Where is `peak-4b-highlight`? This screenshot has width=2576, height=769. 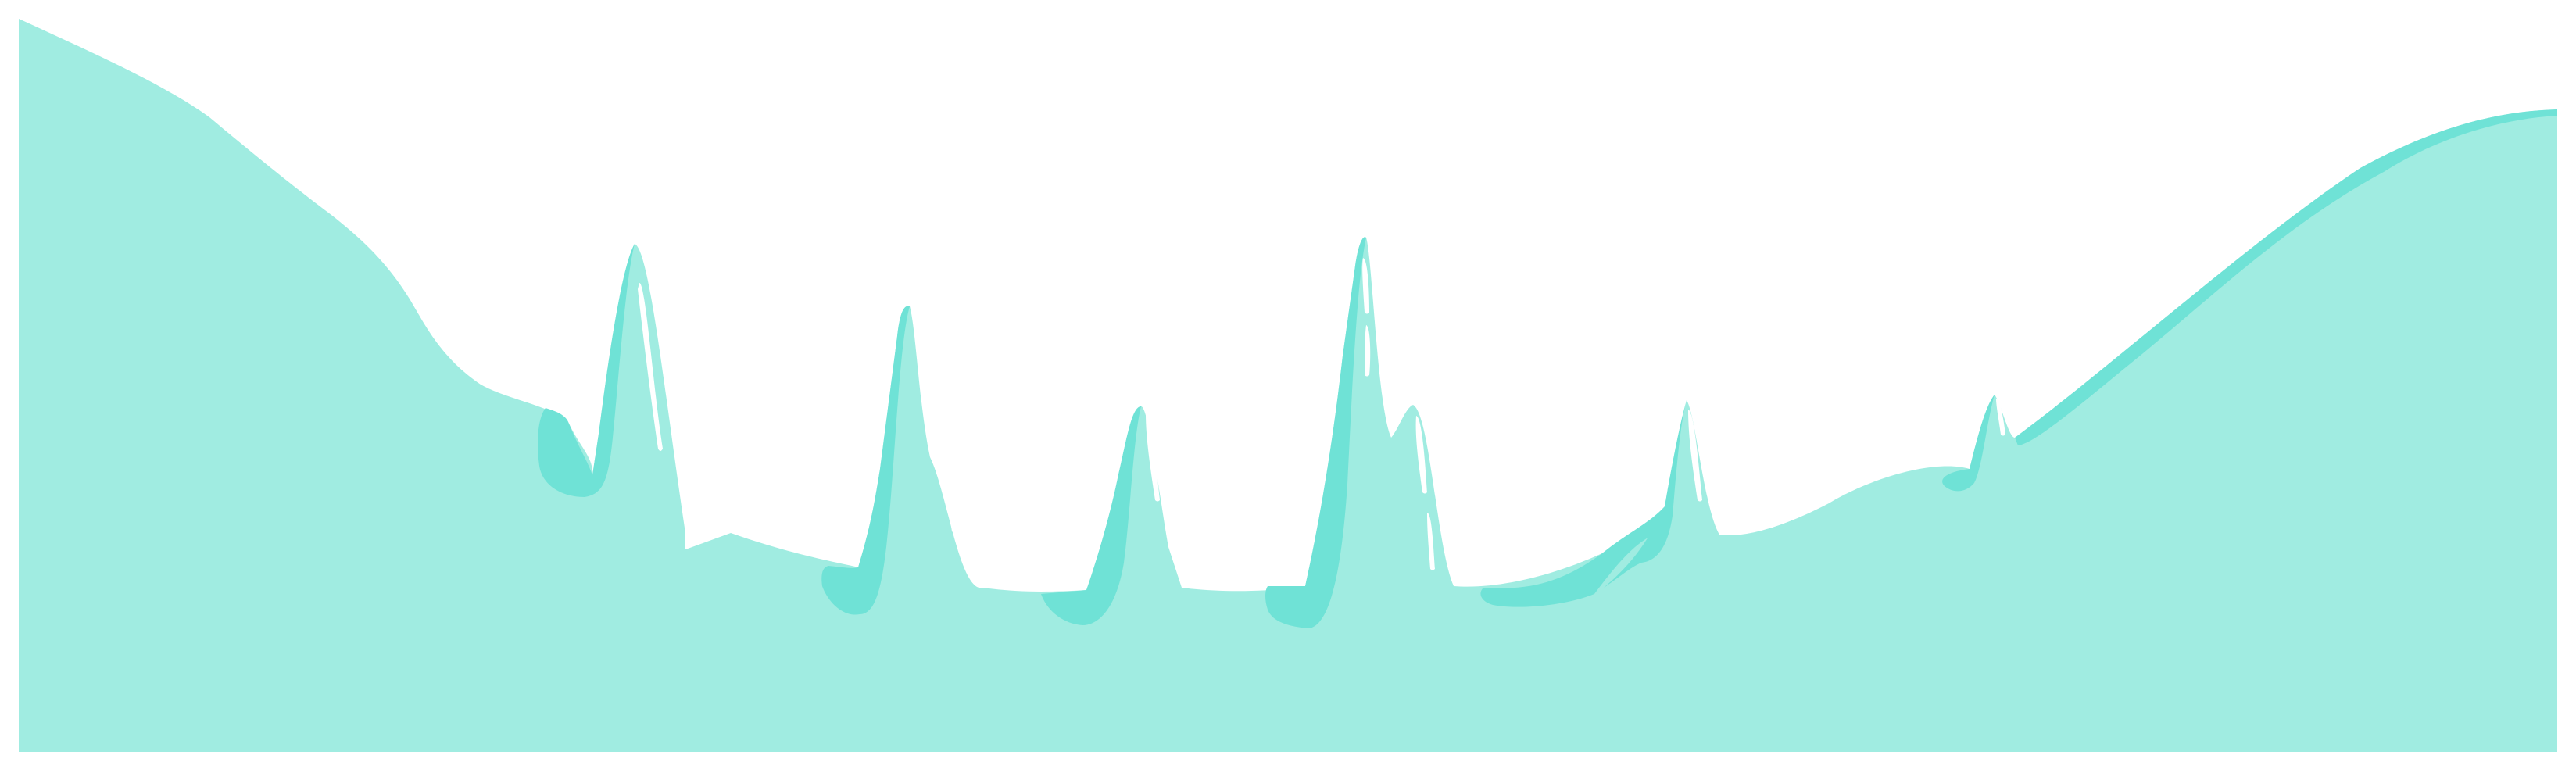 peak-4b-highlight is located at coordinates (1368, 351).